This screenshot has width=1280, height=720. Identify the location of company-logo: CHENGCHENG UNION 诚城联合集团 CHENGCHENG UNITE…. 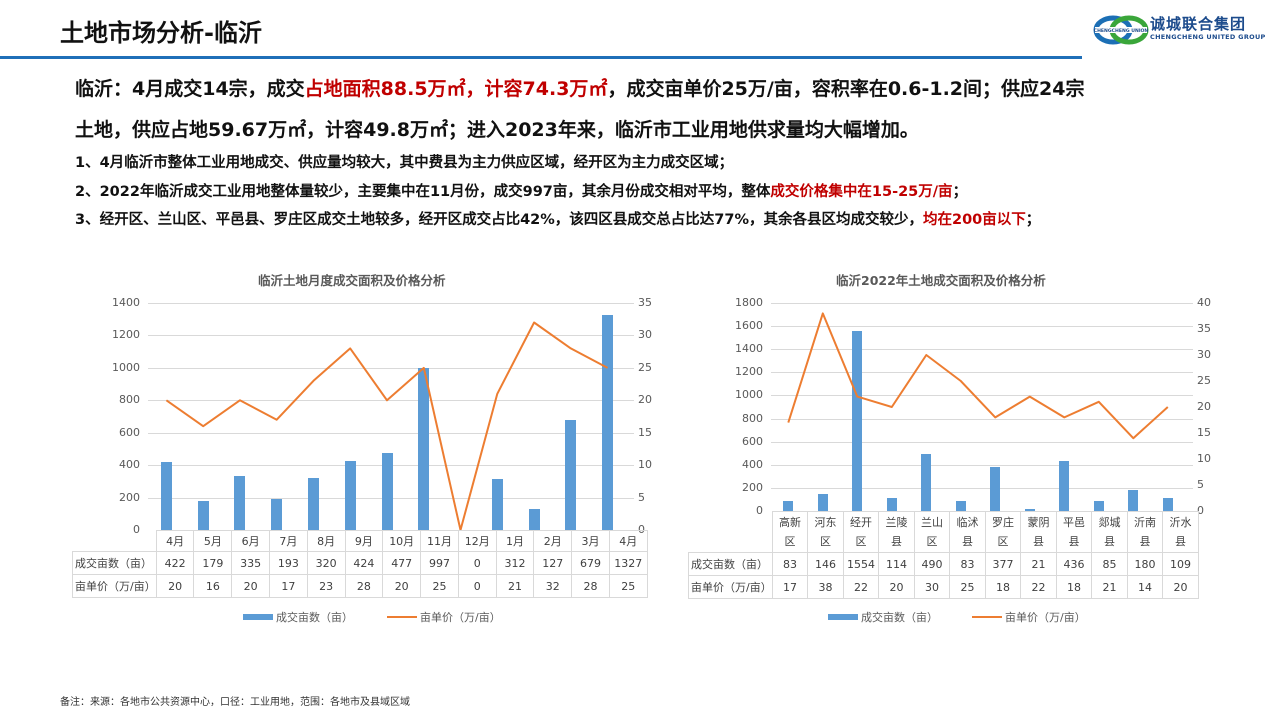
(1179, 30).